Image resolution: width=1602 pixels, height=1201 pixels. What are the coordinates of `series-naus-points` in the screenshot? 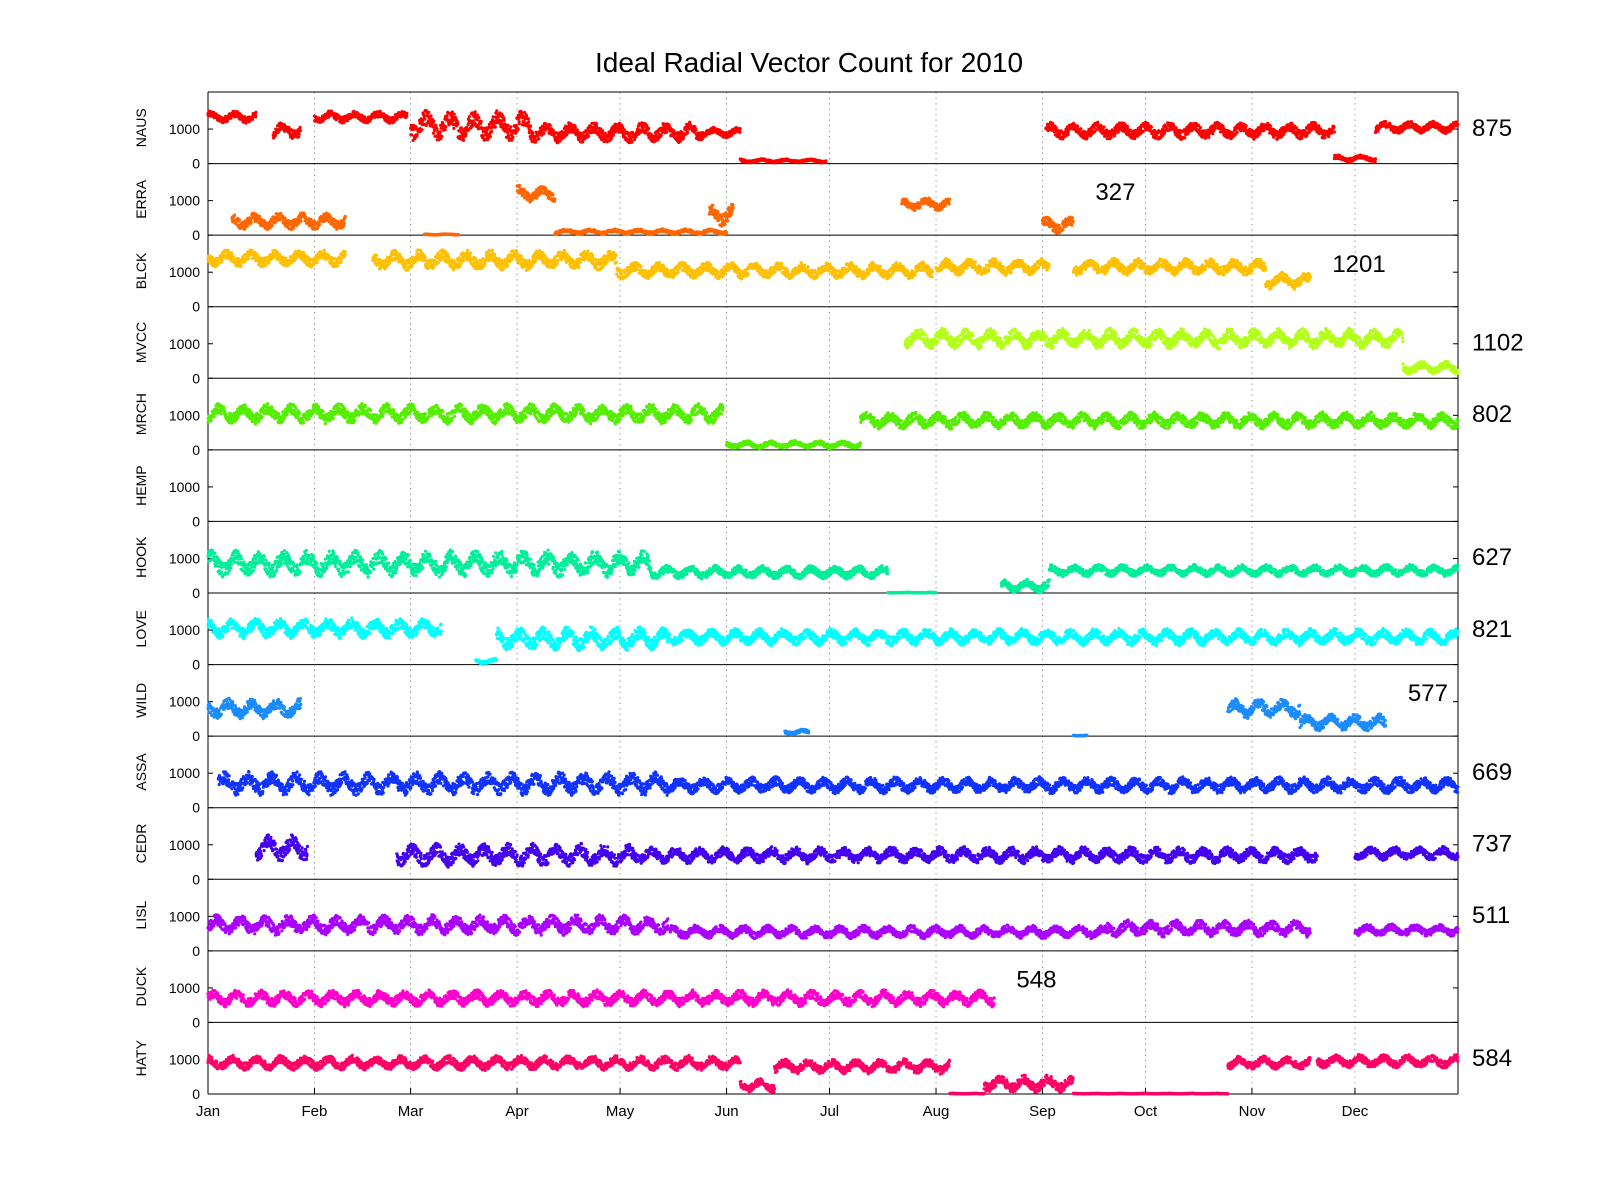 It's located at (832, 136).